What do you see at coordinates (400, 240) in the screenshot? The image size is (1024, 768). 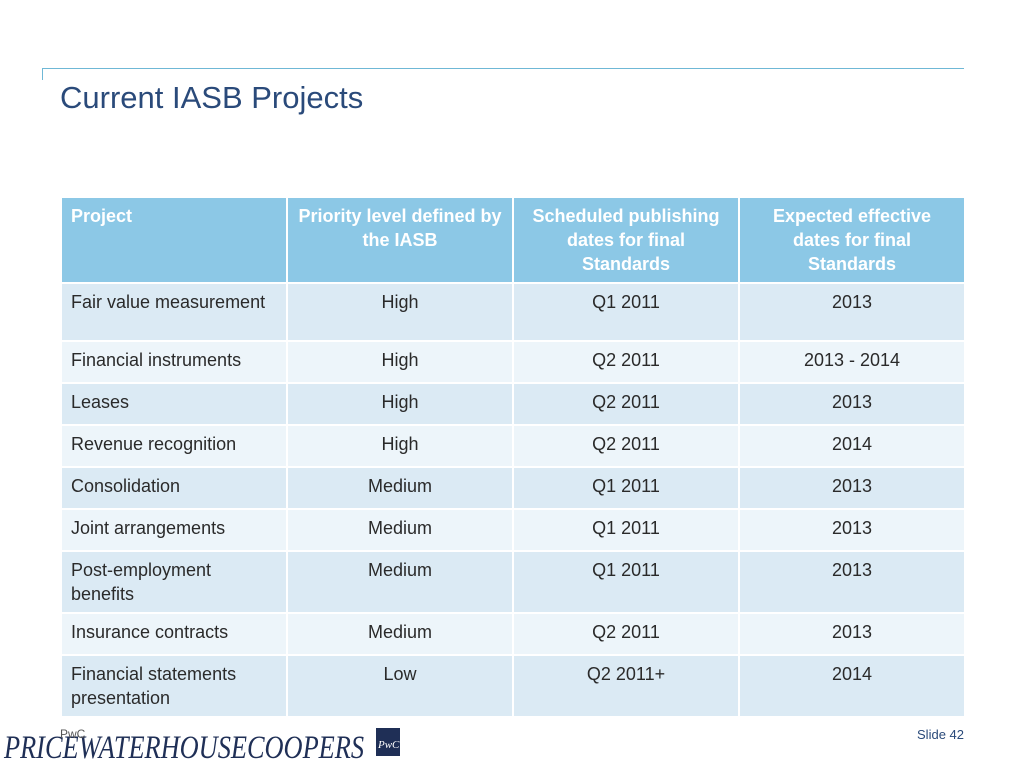 I see `header-priority: Priority level defined by the IASB` at bounding box center [400, 240].